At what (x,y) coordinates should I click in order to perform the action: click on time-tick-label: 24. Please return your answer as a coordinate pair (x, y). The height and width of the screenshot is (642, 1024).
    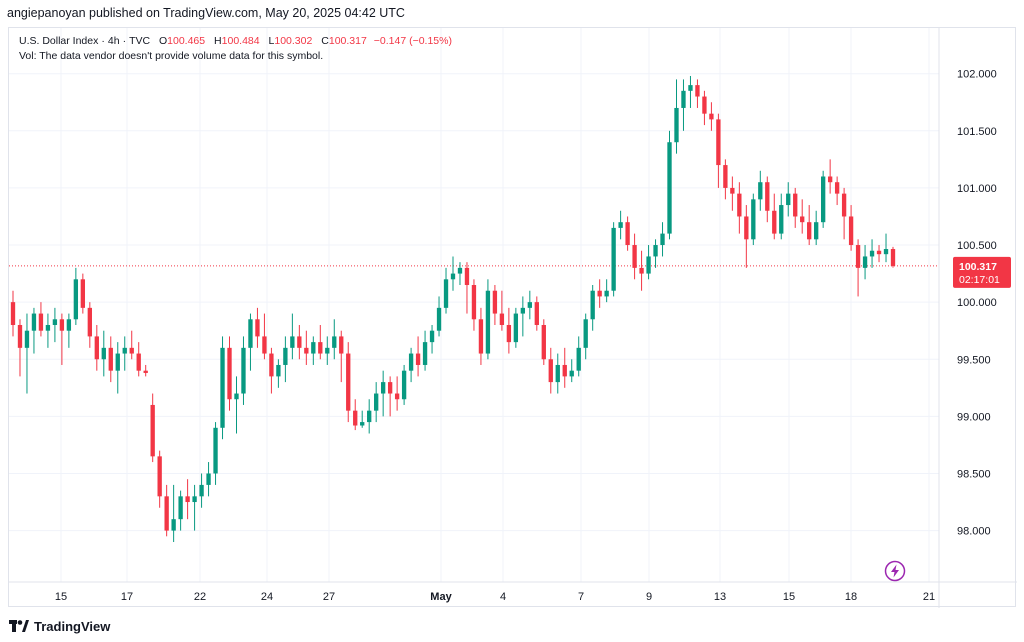
    Looking at the image, I should click on (267, 597).